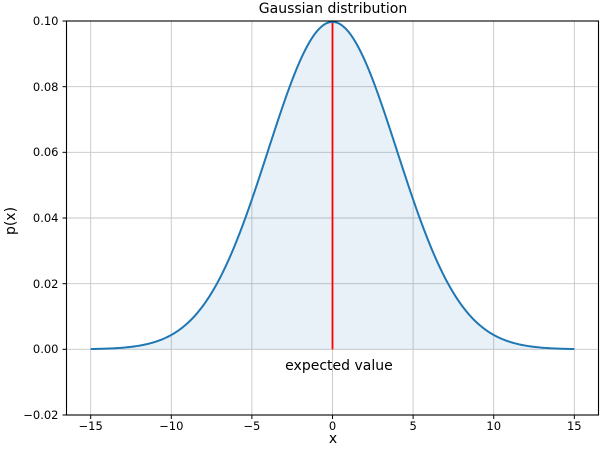  I want to click on x-tick-label: −10, so click(171, 426).